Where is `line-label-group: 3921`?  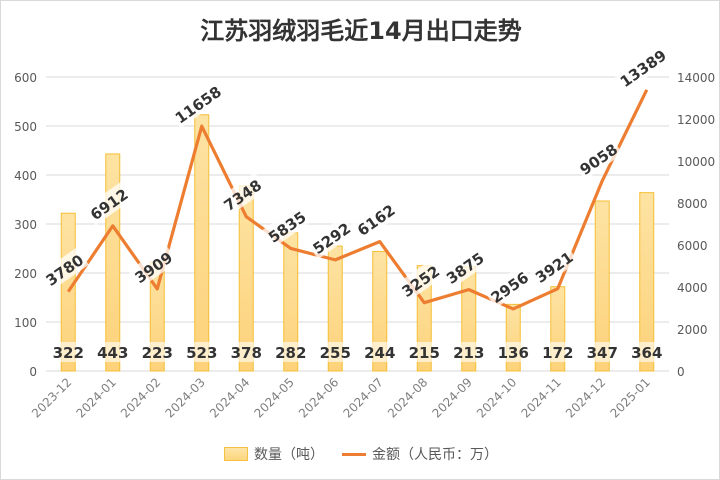
line-label-group: 3921 is located at coordinates (553, 266).